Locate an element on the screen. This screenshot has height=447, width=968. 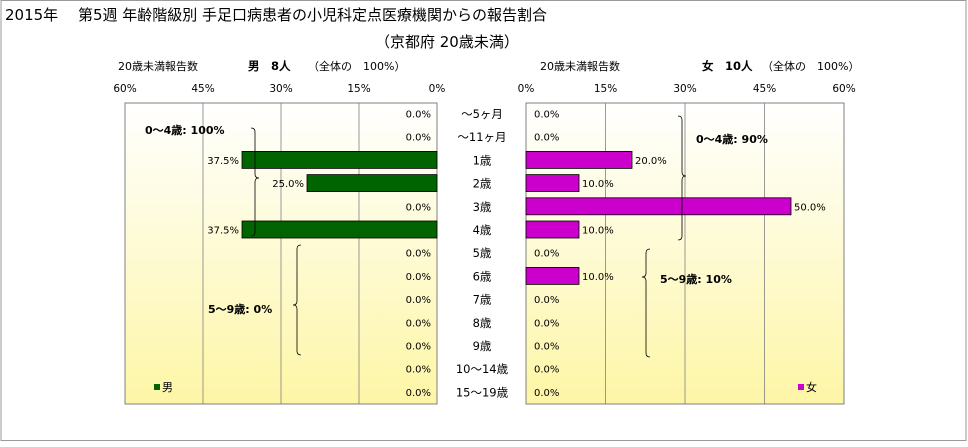
category-label: 10～14歳 is located at coordinates (482, 369).